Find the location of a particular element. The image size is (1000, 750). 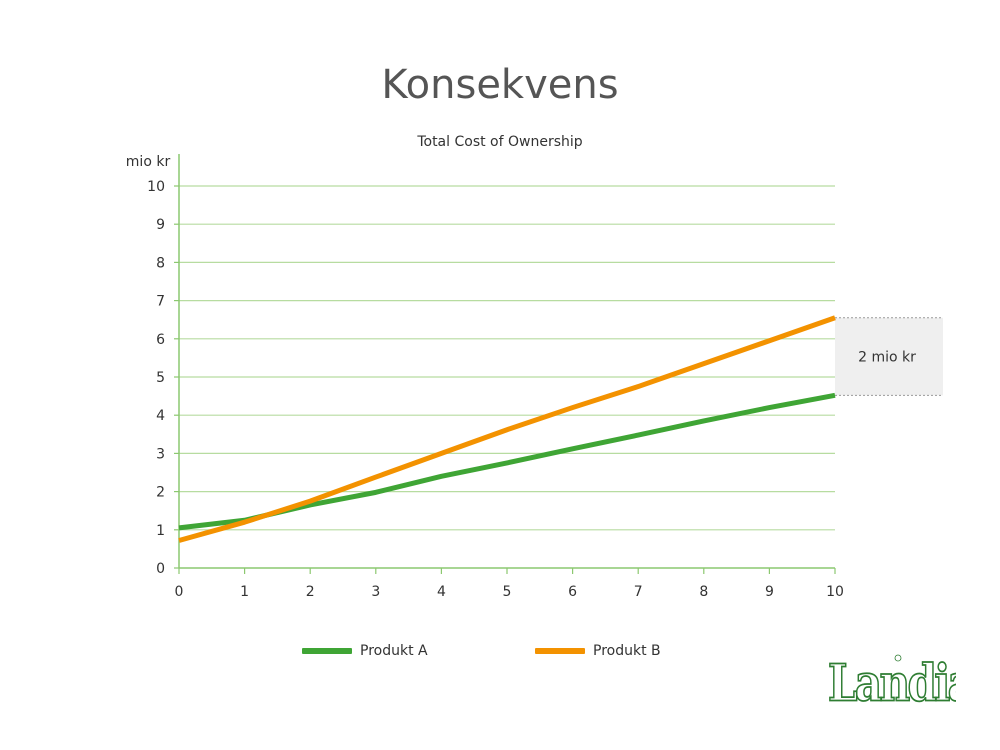

legend-item-produkt-b: Produkt B is located at coordinates (598, 651).